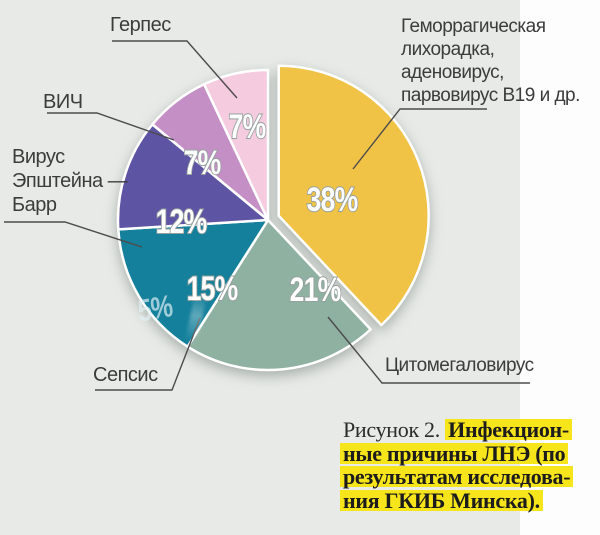 This screenshot has width=600, height=535. Describe the element at coordinates (38, 157) in the screenshot. I see `label-ebv-line1: Вирус` at that location.